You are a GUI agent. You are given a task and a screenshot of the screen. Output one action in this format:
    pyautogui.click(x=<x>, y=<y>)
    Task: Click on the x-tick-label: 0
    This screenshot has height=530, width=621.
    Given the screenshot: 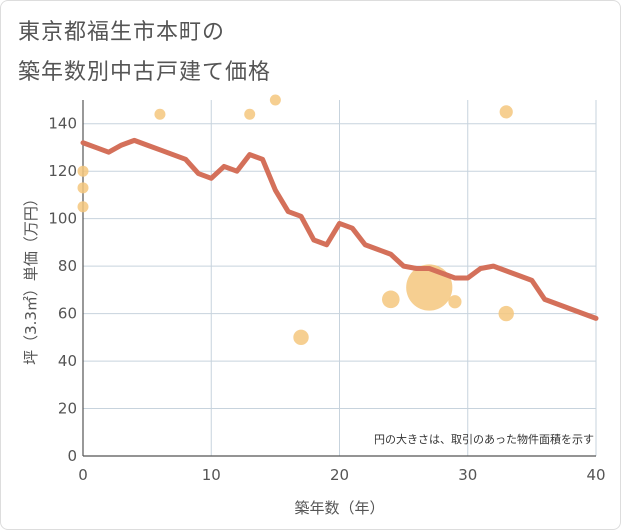 What is the action you would take?
    pyautogui.click(x=83, y=475)
    